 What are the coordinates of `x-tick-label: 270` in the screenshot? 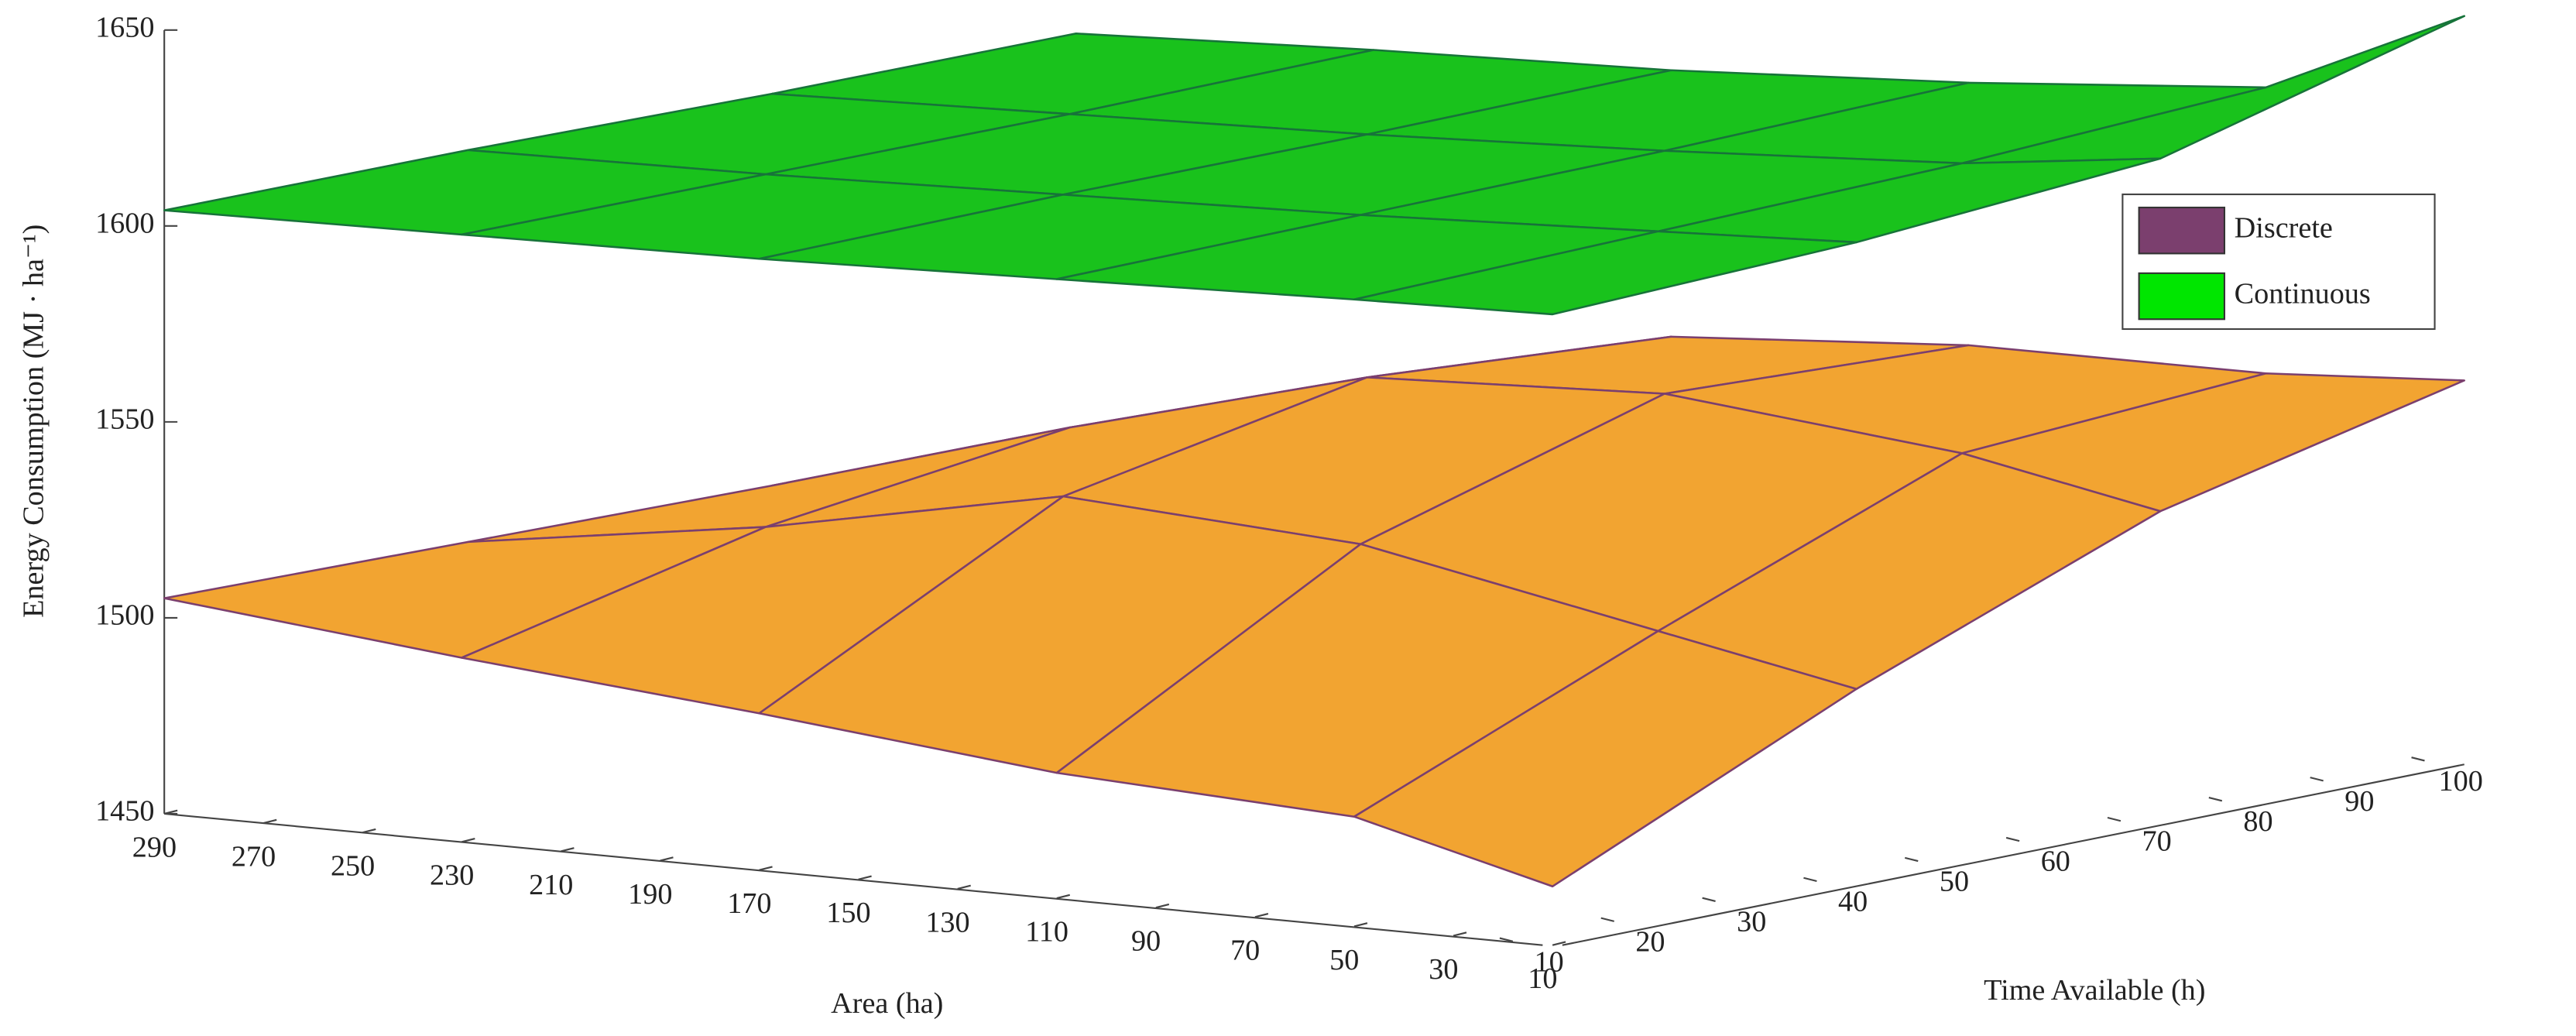 It's located at (254, 856).